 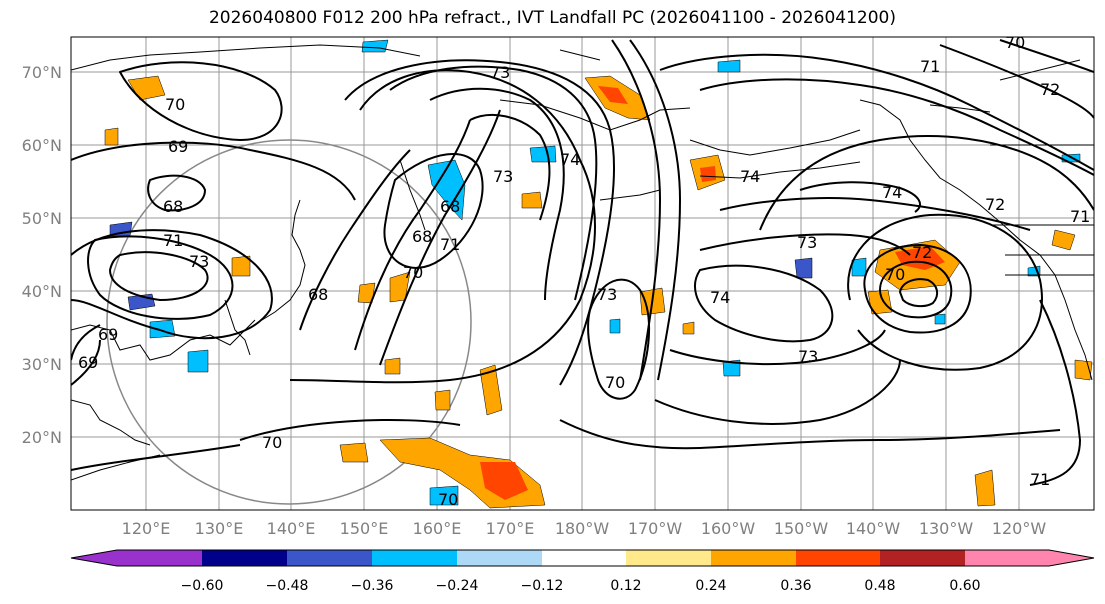 What do you see at coordinates (946, 528) in the screenshot?
I see `lon-tick-label: 130°W` at bounding box center [946, 528].